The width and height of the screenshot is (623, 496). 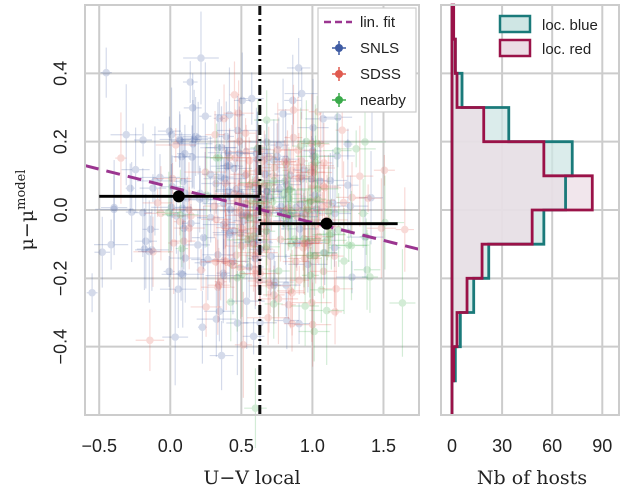 What do you see at coordinates (312, 446) in the screenshot?
I see `x-tick-label: 1.0` at bounding box center [312, 446].